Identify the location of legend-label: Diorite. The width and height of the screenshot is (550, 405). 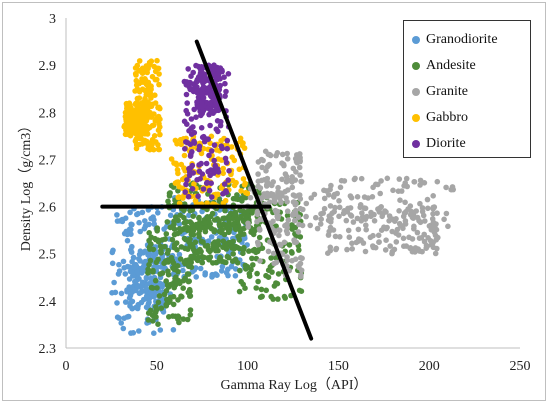
(446, 143).